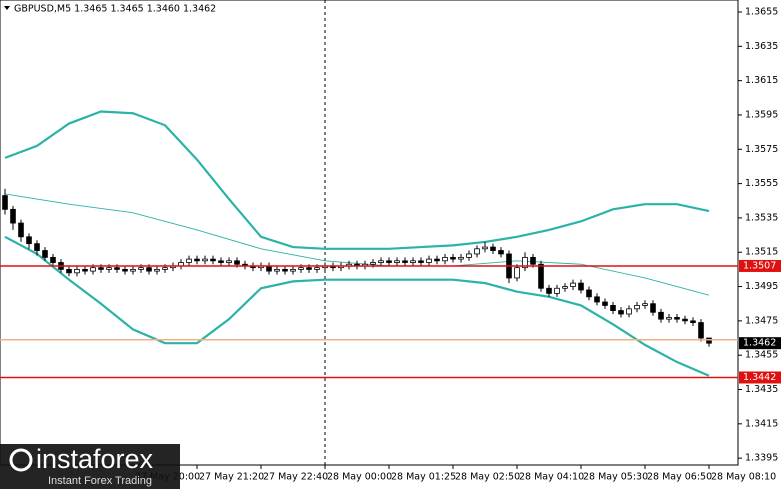 The image size is (781, 489). What do you see at coordinates (761, 423) in the screenshot?
I see `y-tick-label: 1.3415` at bounding box center [761, 423].